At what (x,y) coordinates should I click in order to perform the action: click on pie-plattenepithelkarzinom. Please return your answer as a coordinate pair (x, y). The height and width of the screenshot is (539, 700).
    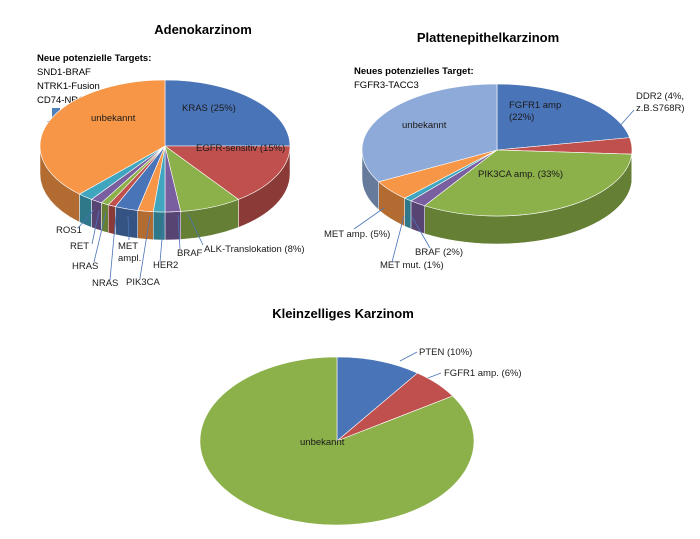
    Looking at the image, I should click on (497, 164).